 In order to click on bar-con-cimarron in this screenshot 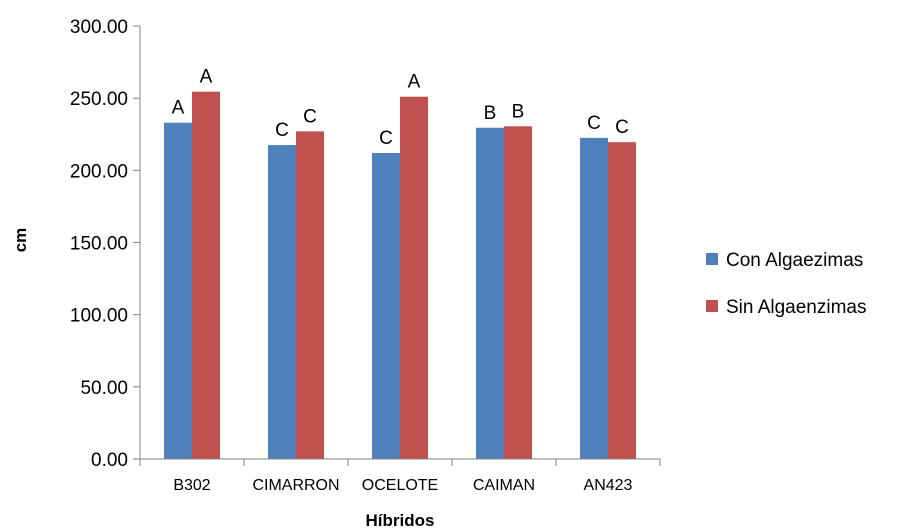, I will do `click(282, 302)`.